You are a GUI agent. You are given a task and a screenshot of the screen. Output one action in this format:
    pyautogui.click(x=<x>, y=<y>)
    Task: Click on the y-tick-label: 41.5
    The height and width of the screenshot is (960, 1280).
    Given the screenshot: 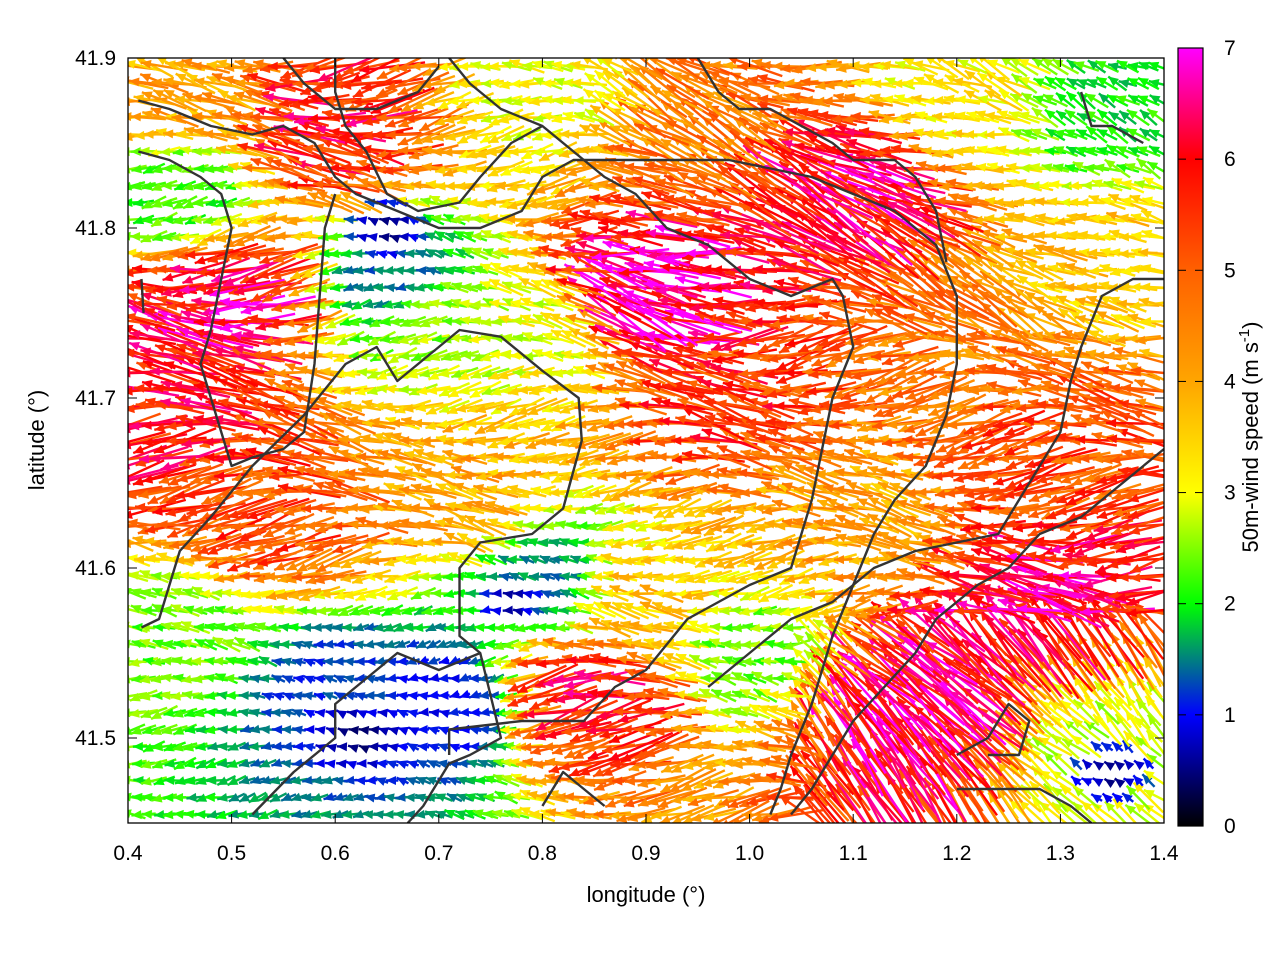 What is the action you would take?
    pyautogui.click(x=95, y=738)
    